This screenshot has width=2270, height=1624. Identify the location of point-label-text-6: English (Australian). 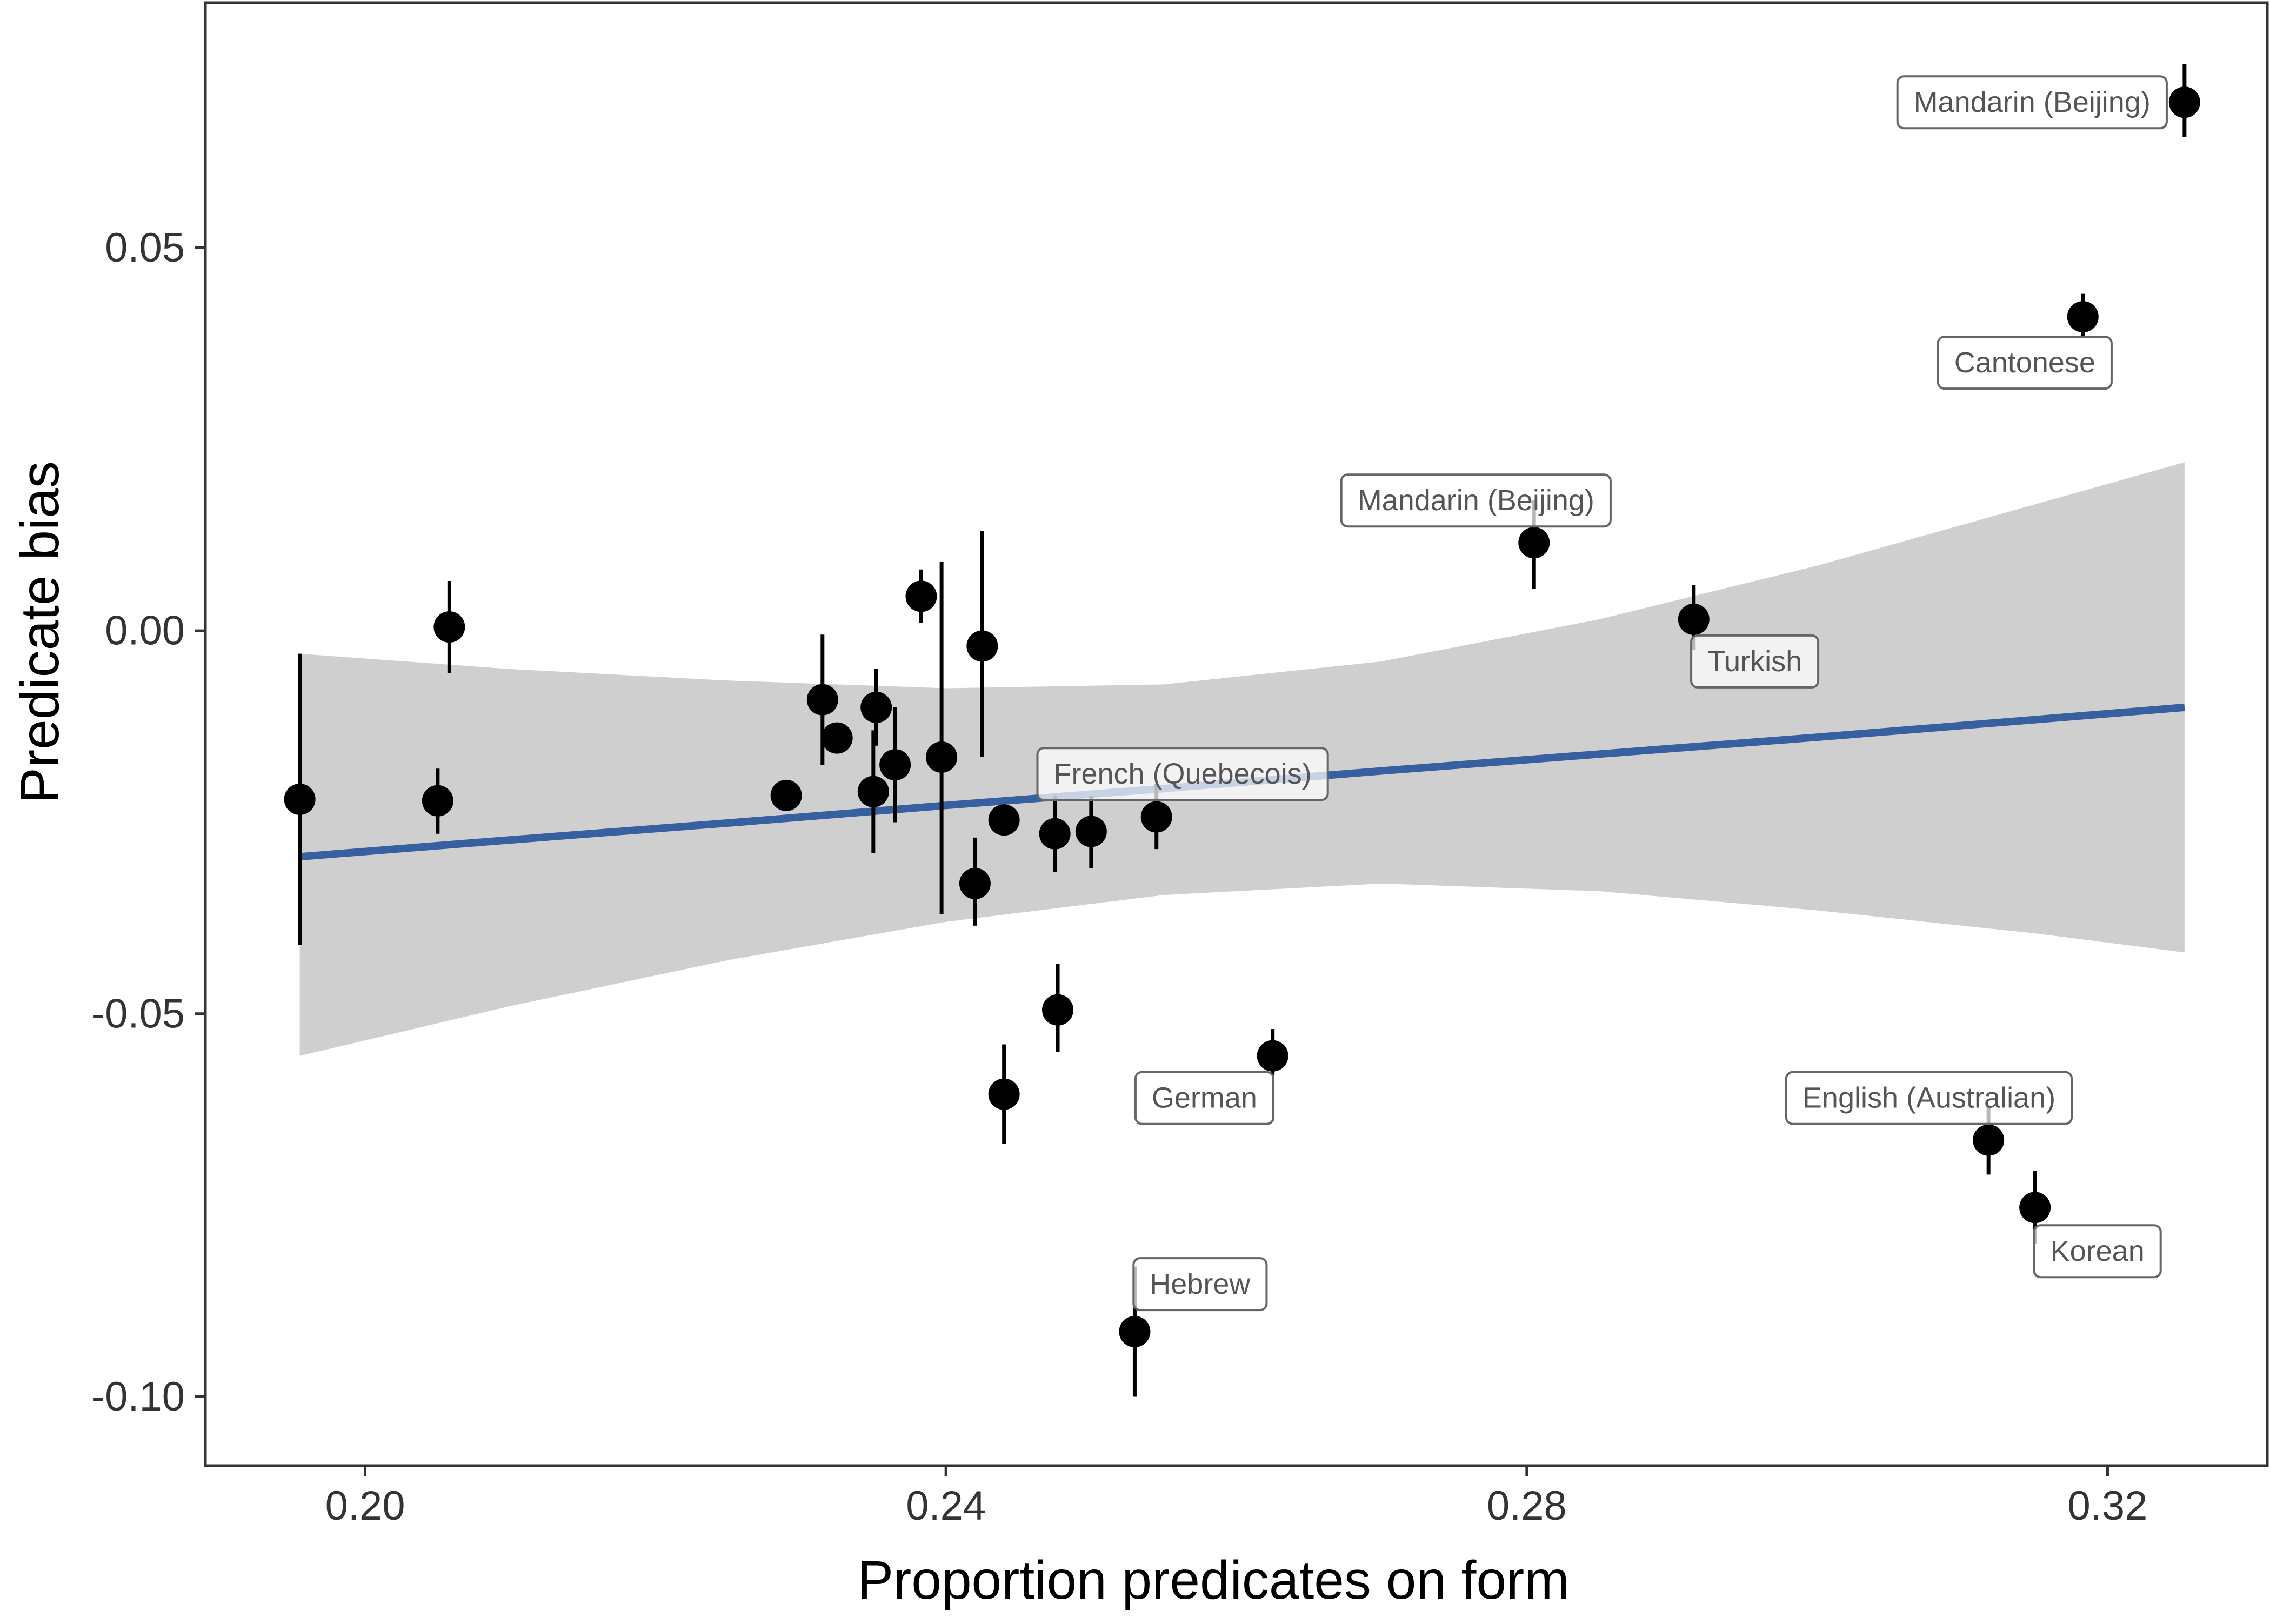
(1928, 1098).